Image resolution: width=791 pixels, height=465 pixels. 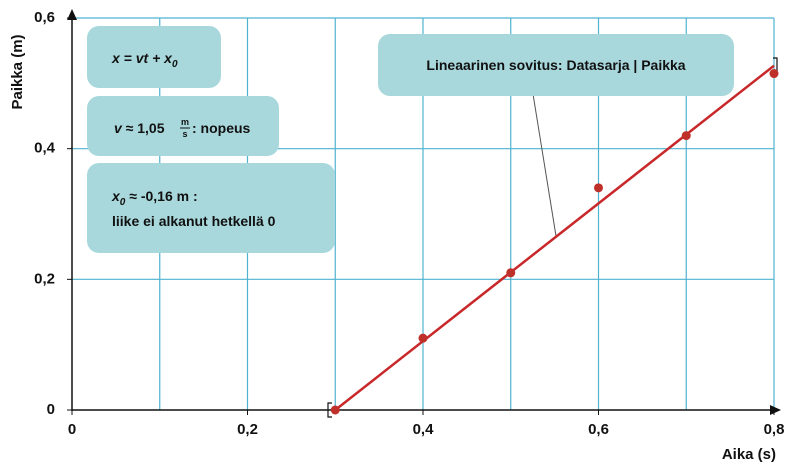 What do you see at coordinates (247, 429) in the screenshot?
I see `x-tick-label: 0,2` at bounding box center [247, 429].